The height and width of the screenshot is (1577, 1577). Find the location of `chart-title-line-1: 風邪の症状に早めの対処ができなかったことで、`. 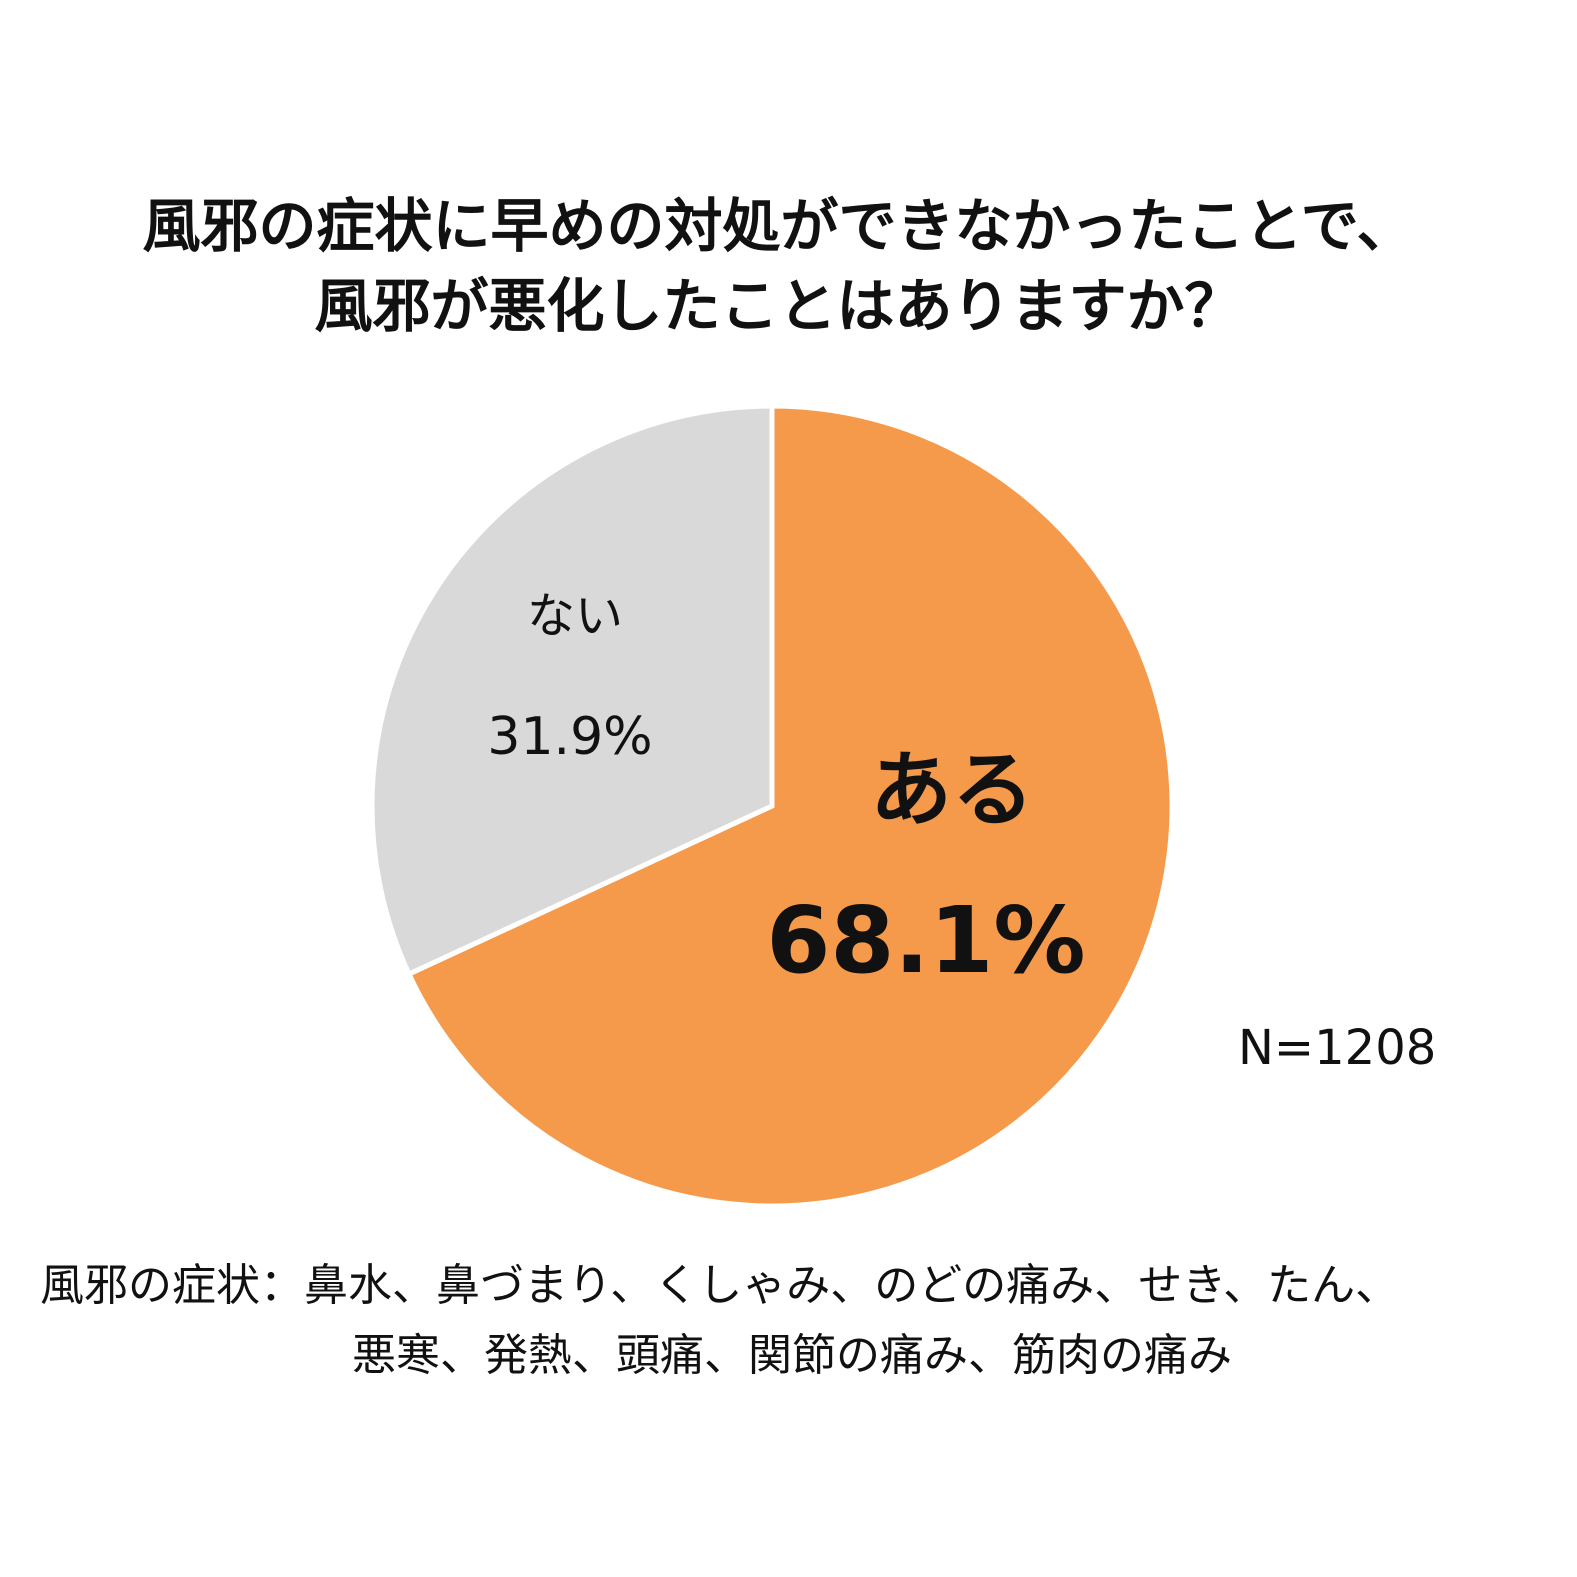

chart-title-line-1: 風邪の症状に早めの対処ができなかったことで、 is located at coordinates (778, 226).